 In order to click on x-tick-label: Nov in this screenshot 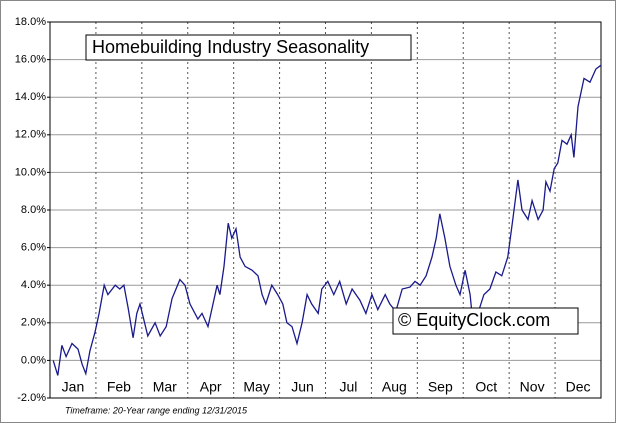, I will do `click(532, 387)`.